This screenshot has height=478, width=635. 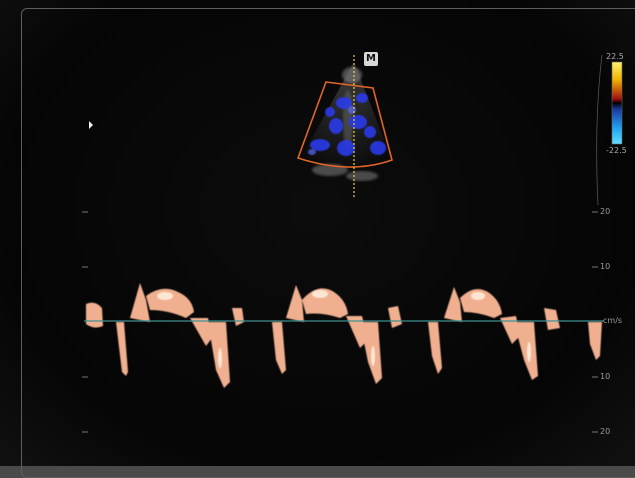 I want to click on spectral-doppler-highlights, so click(x=344, y=329).